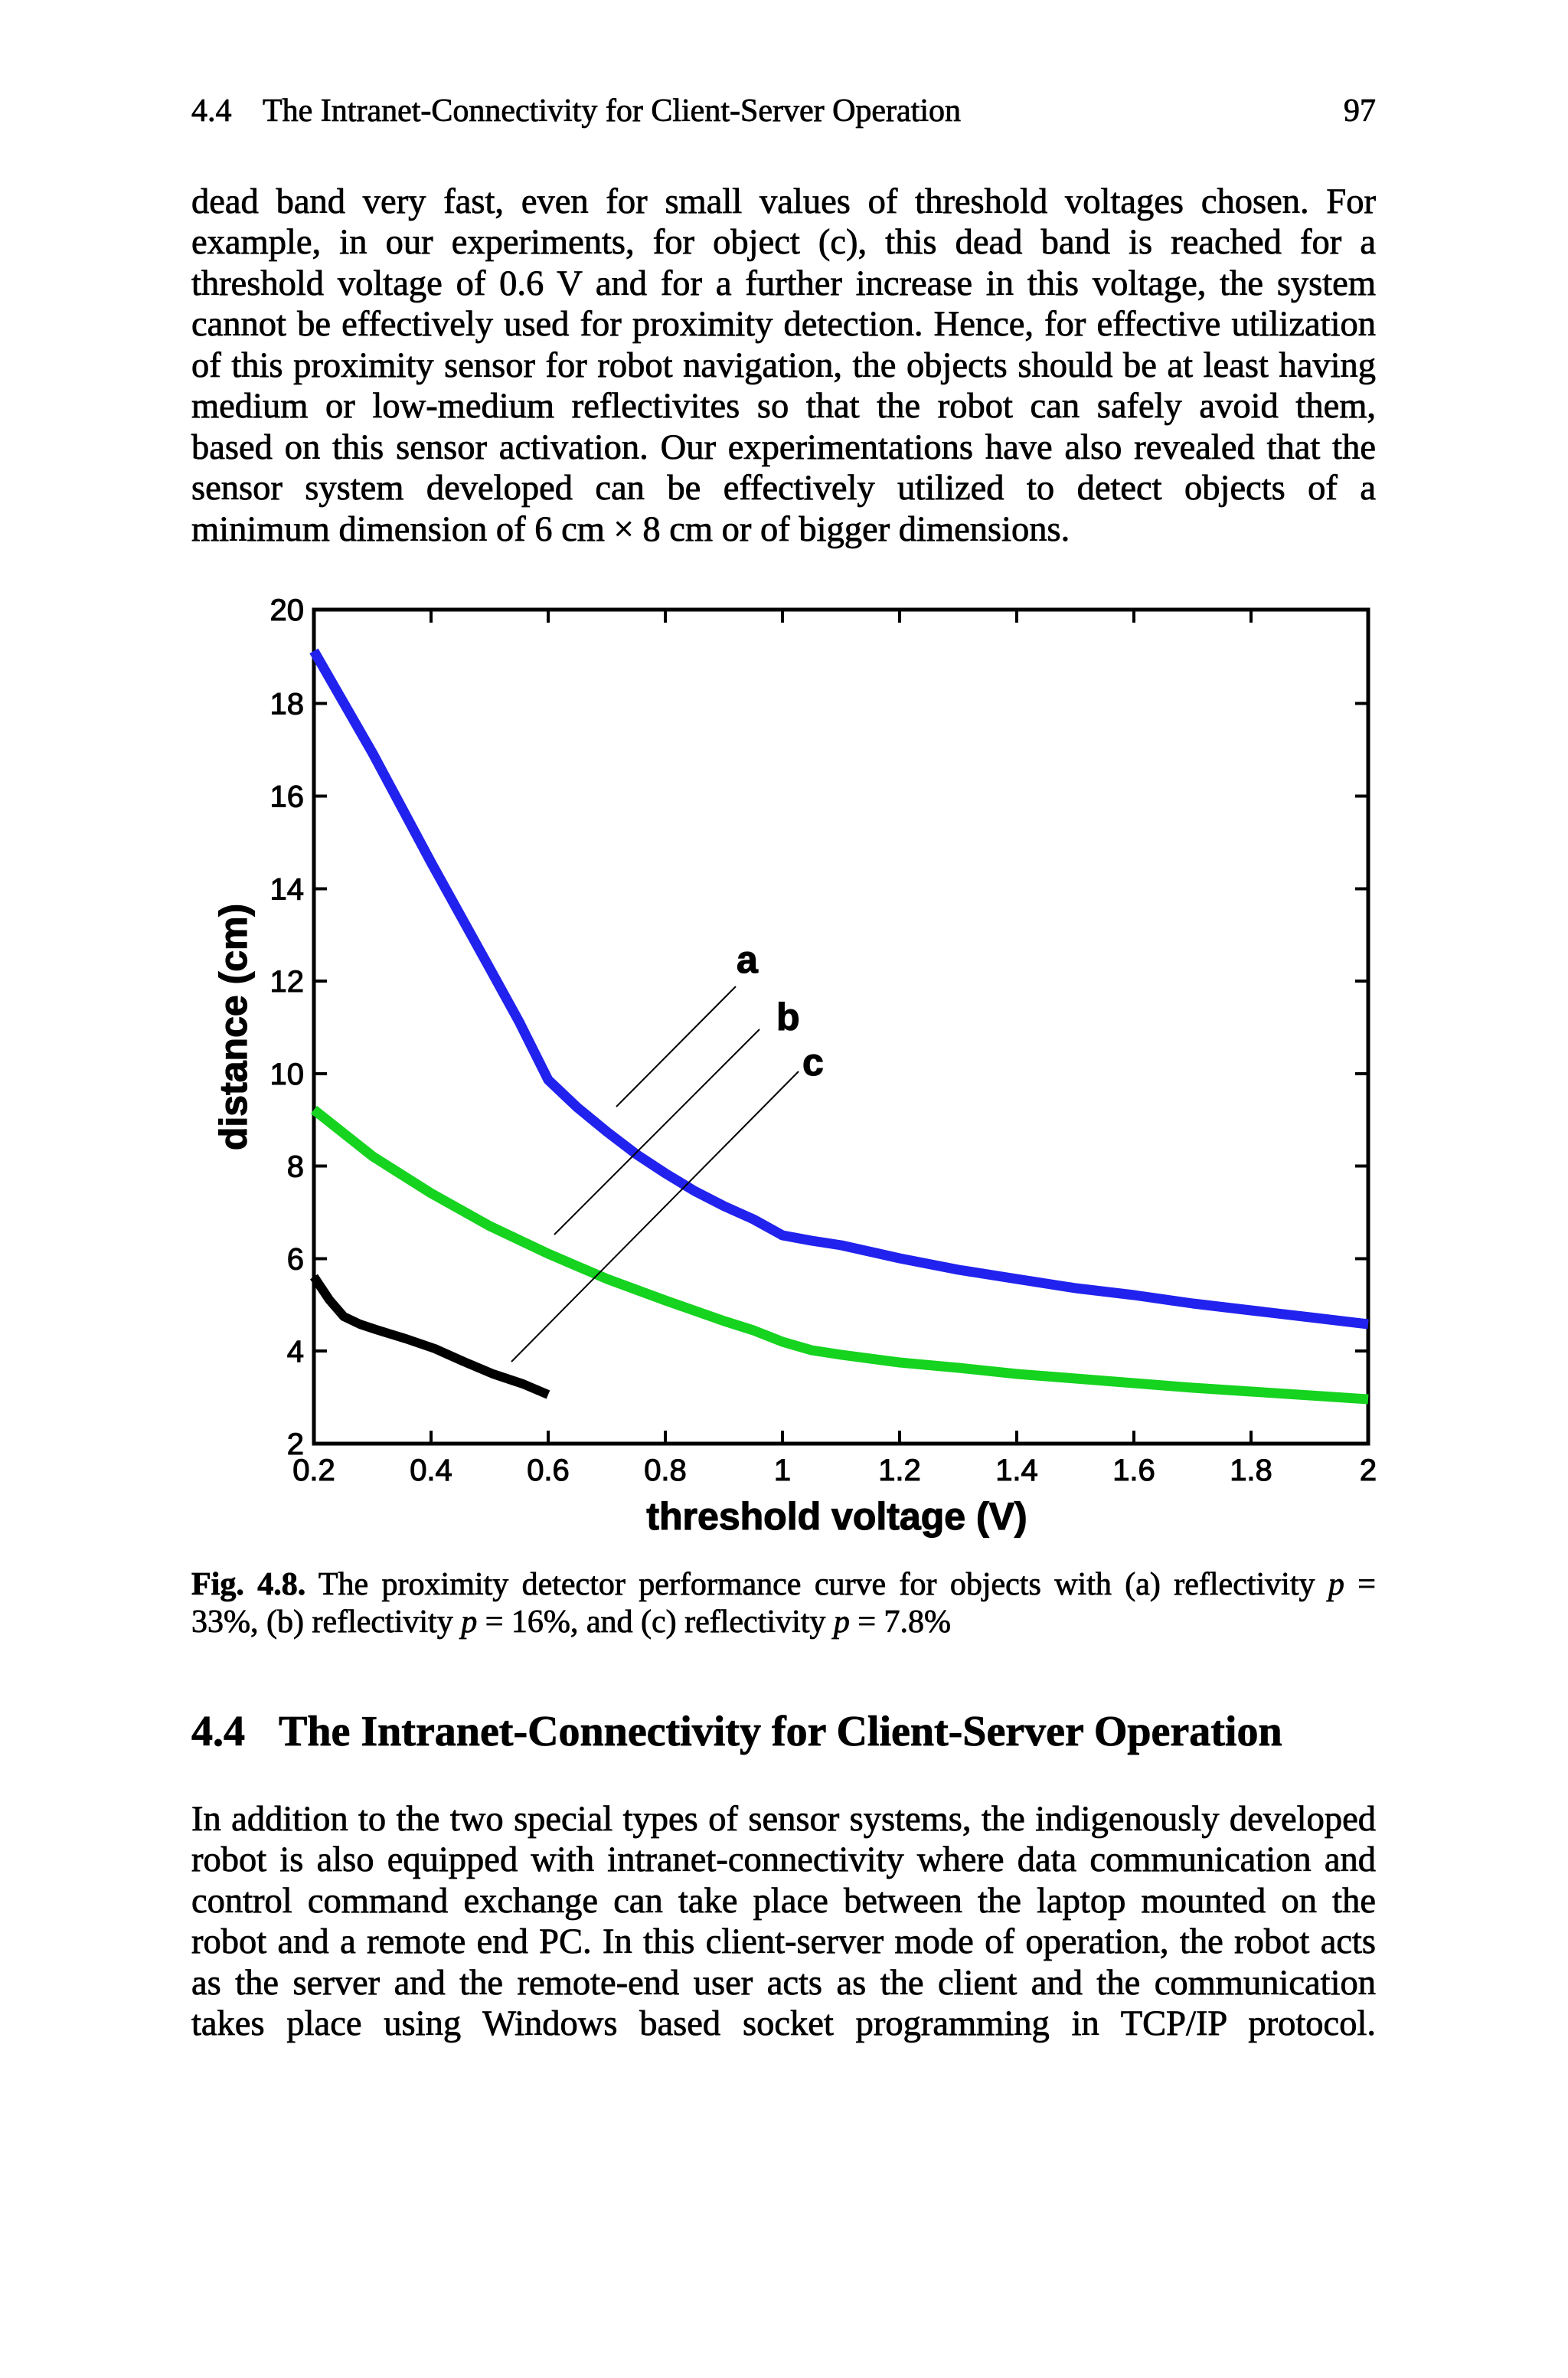  Describe the element at coordinates (788, 1018) in the screenshot. I see `svg-text: b` at that location.